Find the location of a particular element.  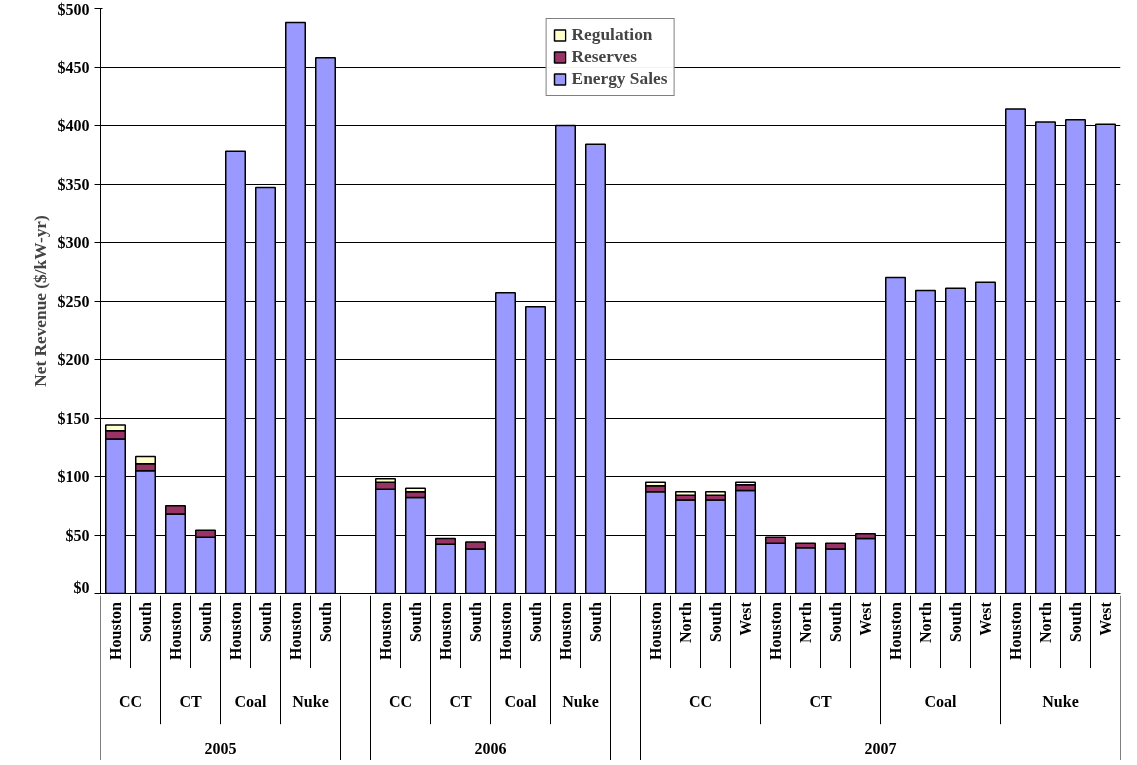

text: 2006 is located at coordinates (490, 749).